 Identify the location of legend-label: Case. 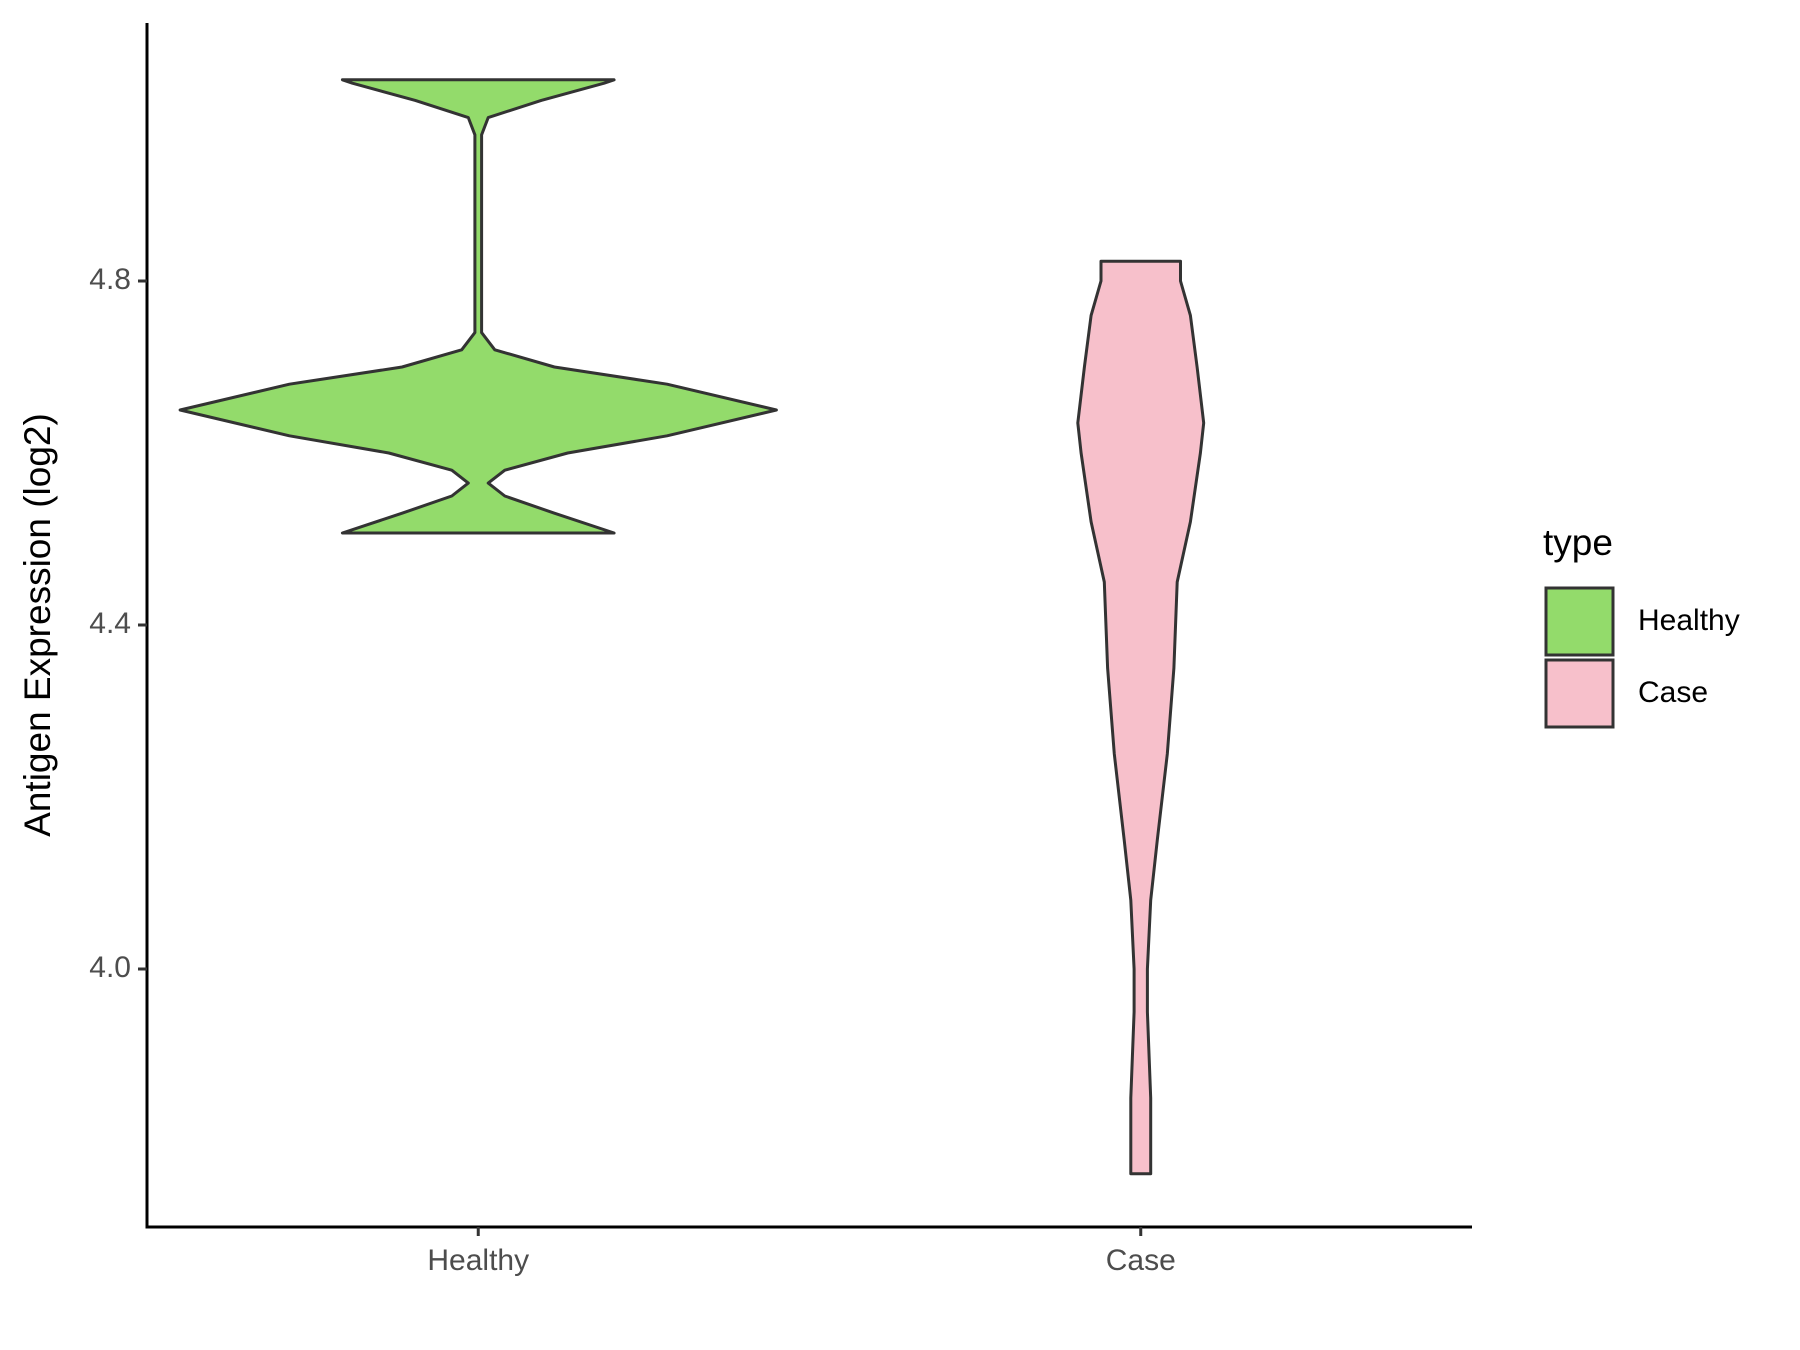
(1673, 692).